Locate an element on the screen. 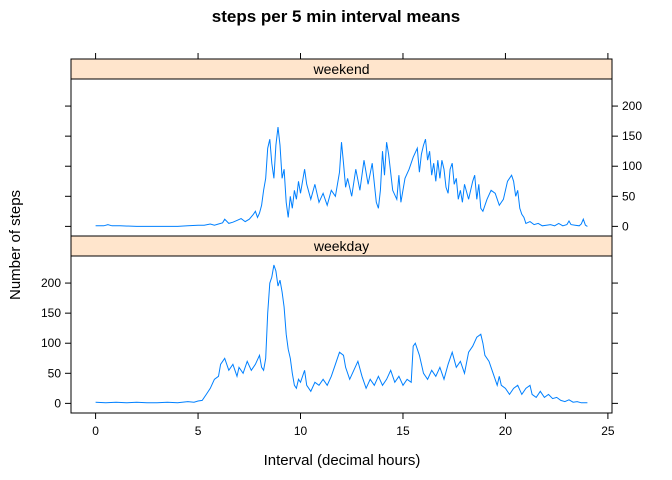 The width and height of the screenshot is (672, 480). y-tick-label-weekend-200: 200 is located at coordinates (632, 106).